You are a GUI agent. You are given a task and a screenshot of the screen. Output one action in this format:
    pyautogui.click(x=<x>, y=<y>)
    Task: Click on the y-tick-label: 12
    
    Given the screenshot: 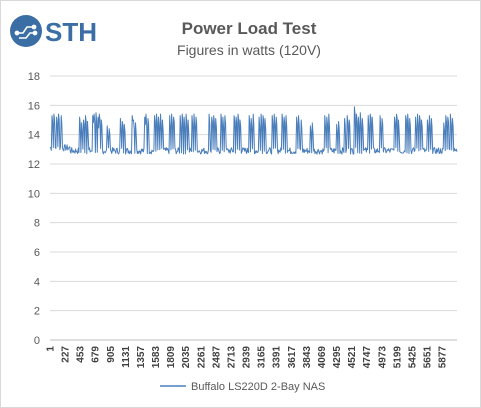 What is the action you would take?
    pyautogui.click(x=34, y=165)
    